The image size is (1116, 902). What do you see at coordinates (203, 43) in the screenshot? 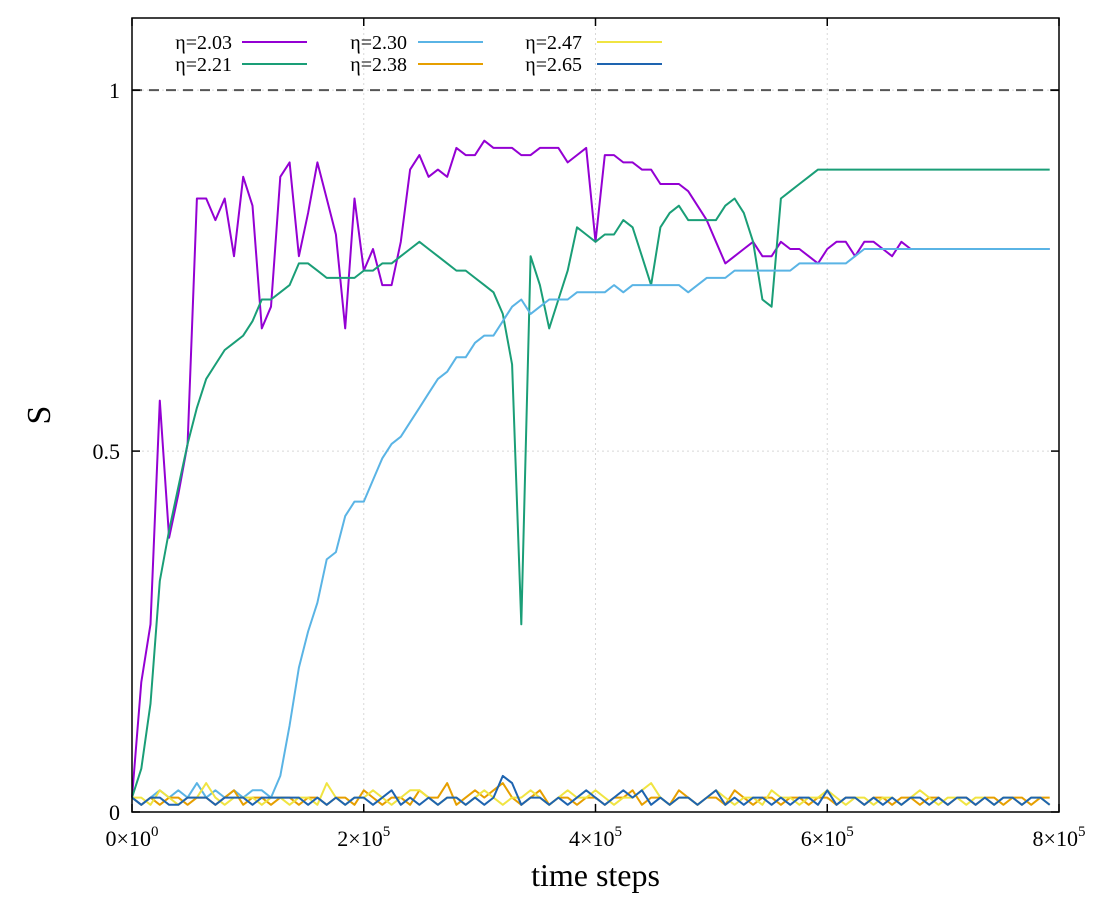
I see `legend-label: η=2.03` at bounding box center [203, 43].